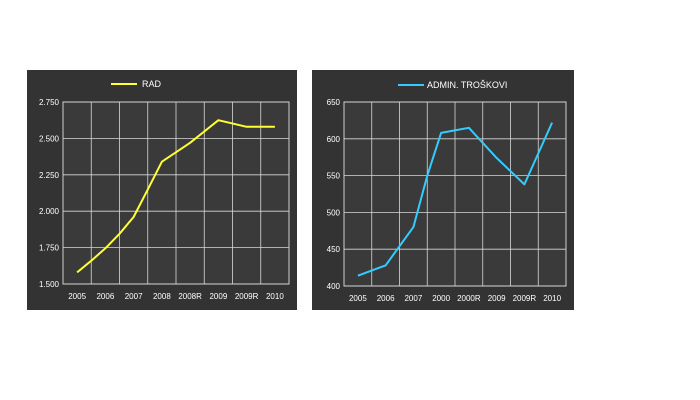 This screenshot has width=700, height=400. Describe the element at coordinates (152, 84) in the screenshot. I see `legend-label: RAD` at that location.